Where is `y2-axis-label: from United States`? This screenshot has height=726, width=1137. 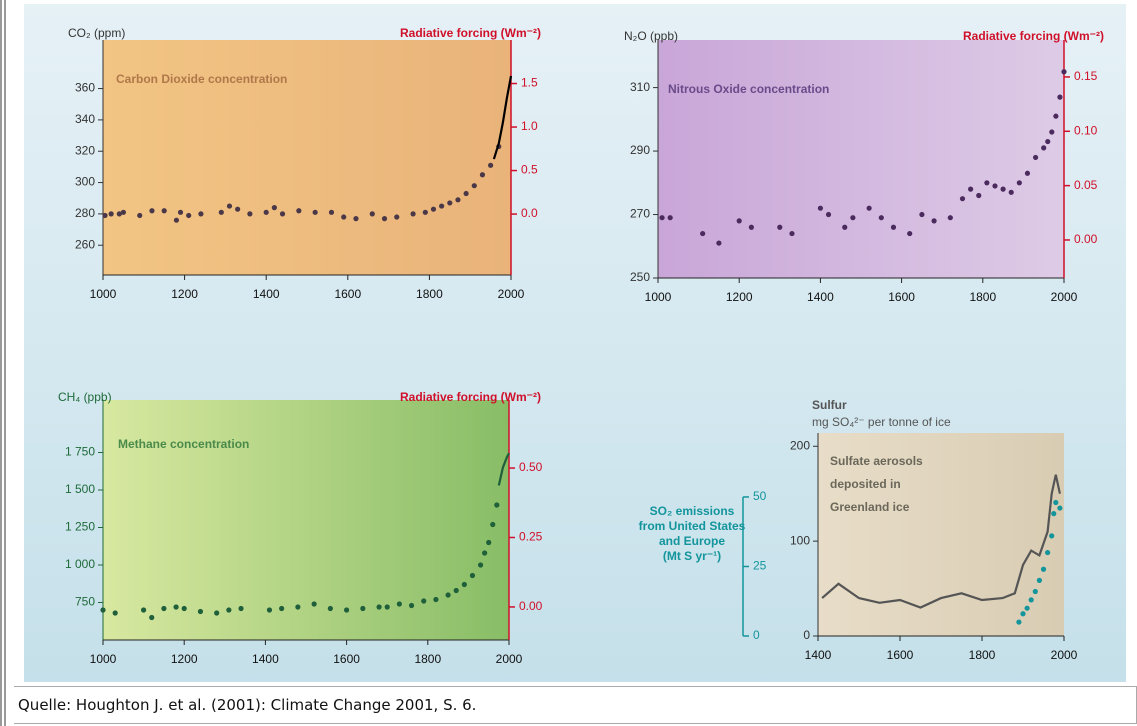
y2-axis-label: from United States is located at coordinates (692, 526).